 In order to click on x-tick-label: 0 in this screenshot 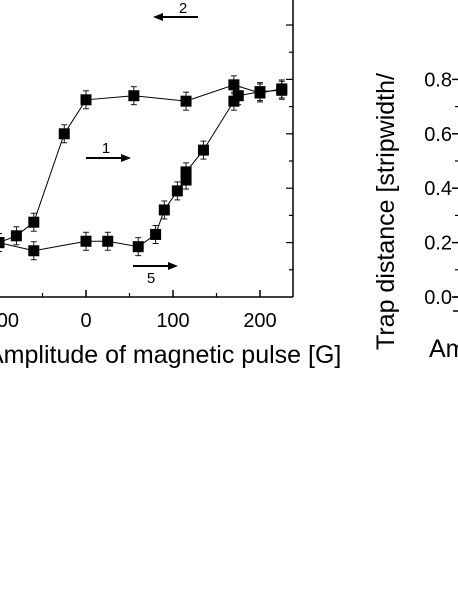, I will do `click(85, 321)`.